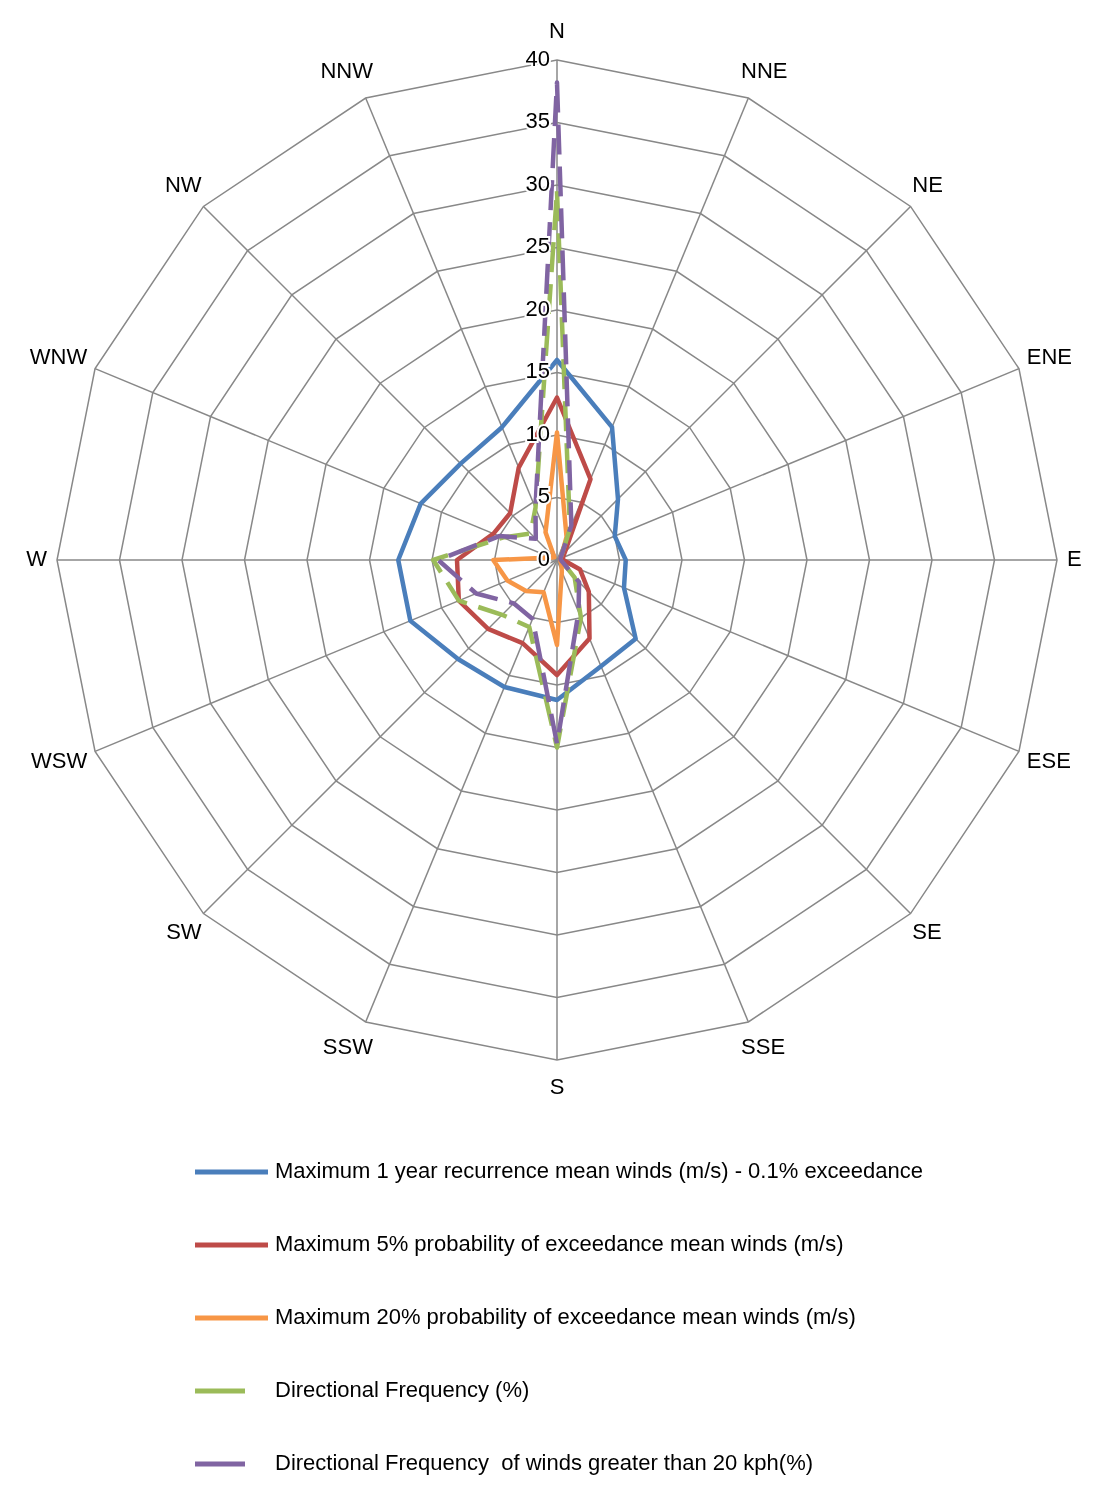 The width and height of the screenshot is (1100, 1494). I want to click on spoke-label: SW, so click(184, 932).